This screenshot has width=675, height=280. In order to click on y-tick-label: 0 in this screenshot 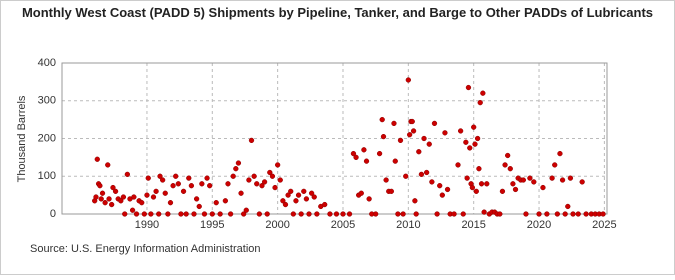, I will do `click(53, 214)`.